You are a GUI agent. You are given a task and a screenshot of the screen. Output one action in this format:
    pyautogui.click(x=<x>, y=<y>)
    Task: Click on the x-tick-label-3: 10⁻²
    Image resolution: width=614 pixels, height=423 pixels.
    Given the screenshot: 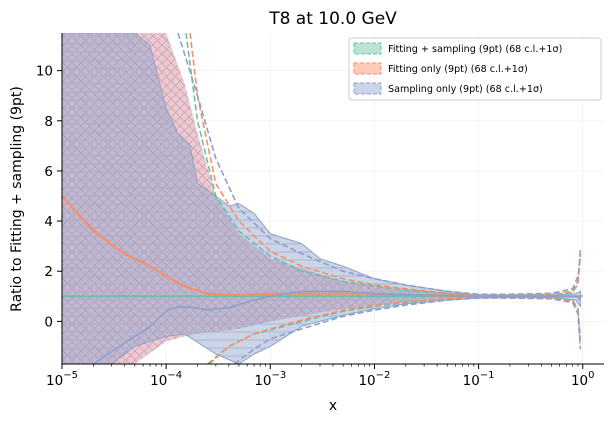 What is the action you would take?
    pyautogui.click(x=374, y=379)
    